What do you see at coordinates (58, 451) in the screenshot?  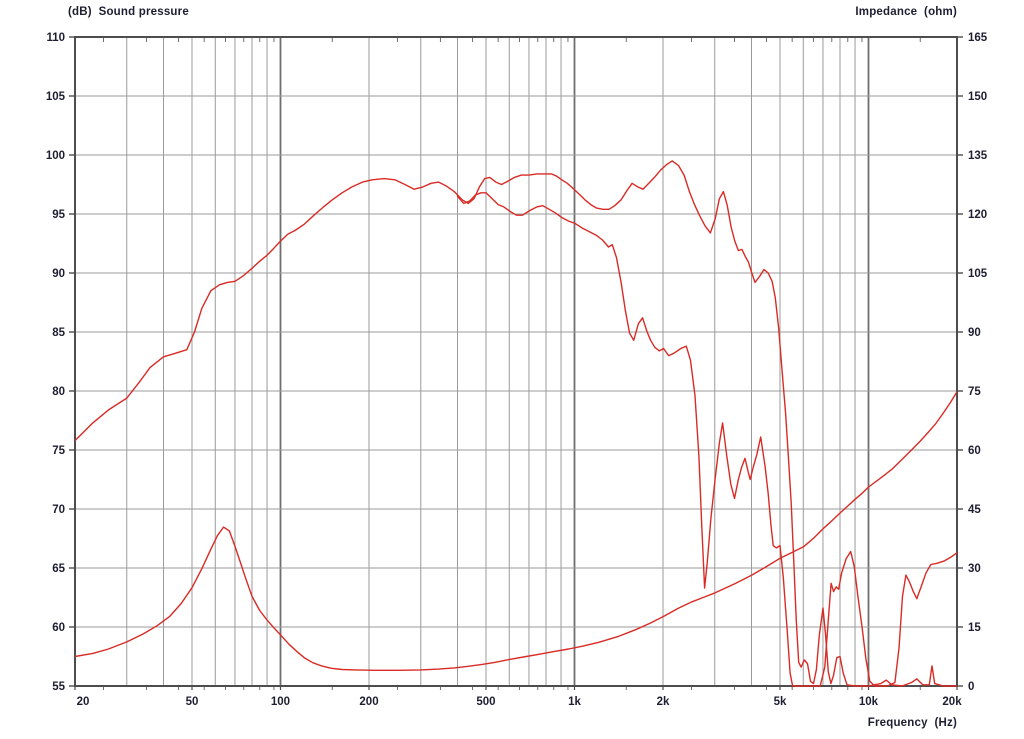 I see `left-axis-tick-label: 75` at bounding box center [58, 451].